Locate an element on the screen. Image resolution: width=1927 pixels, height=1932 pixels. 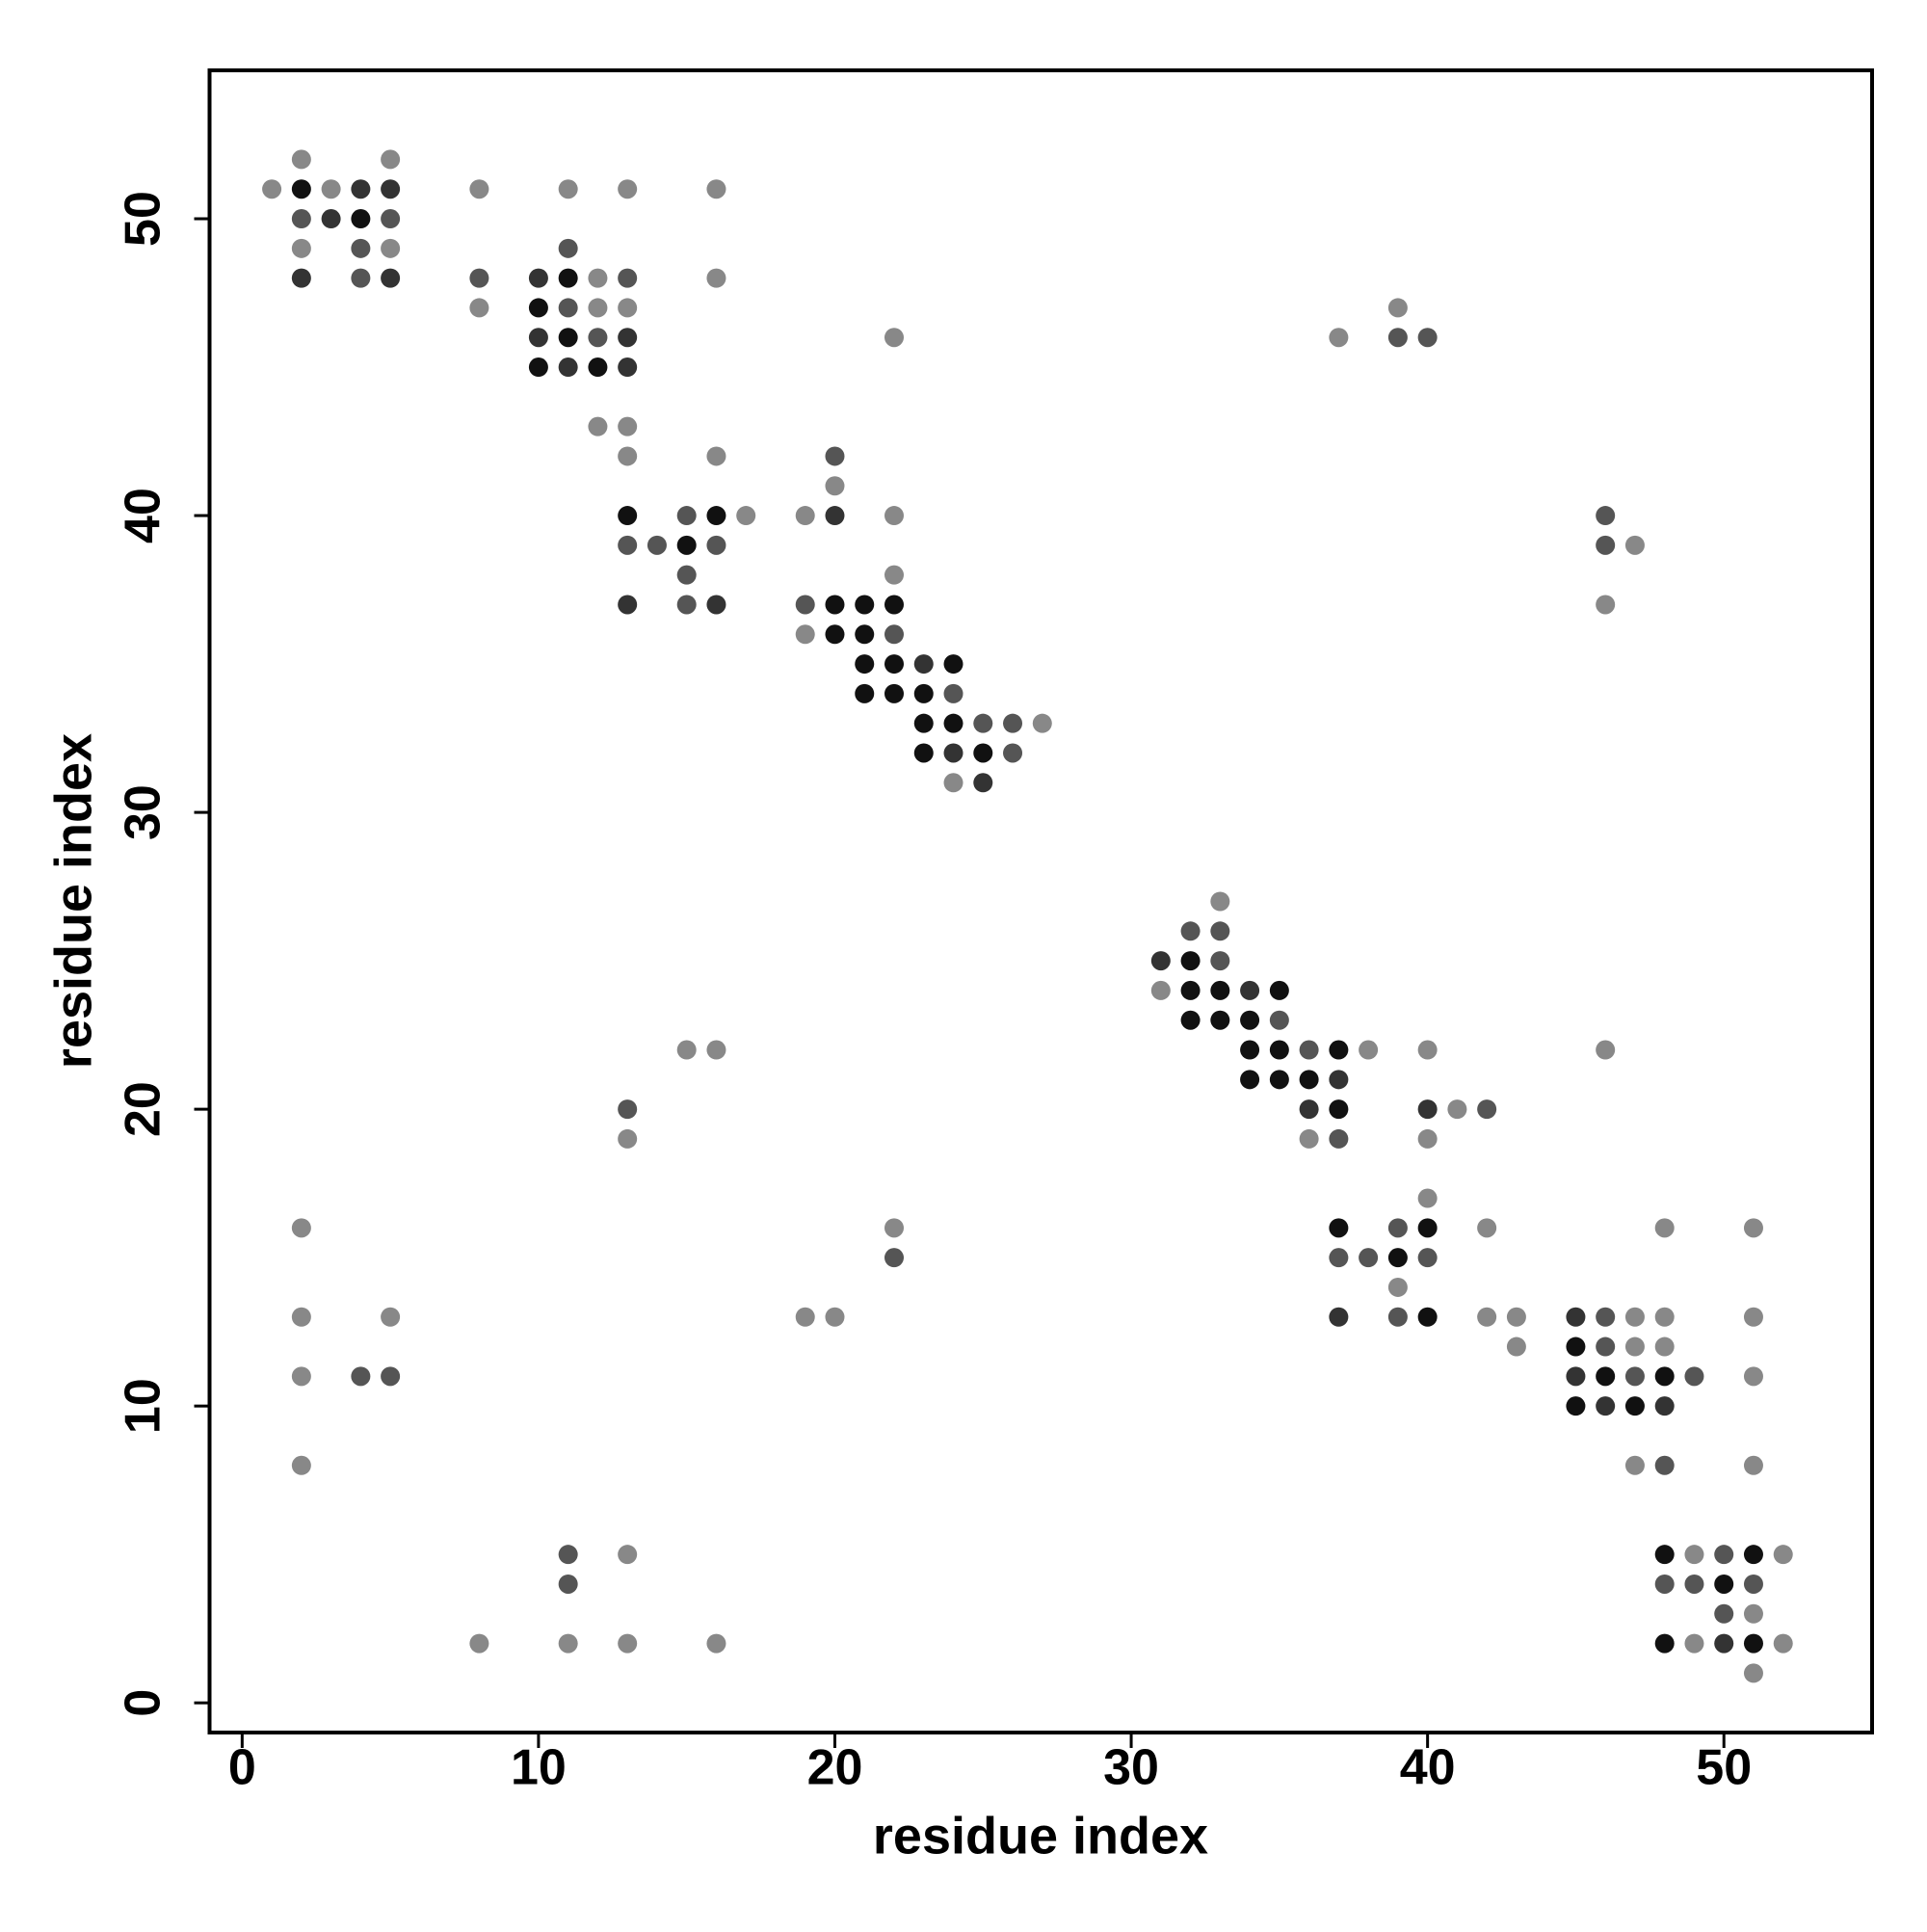
x-tick-label: 40 is located at coordinates (1428, 1768).